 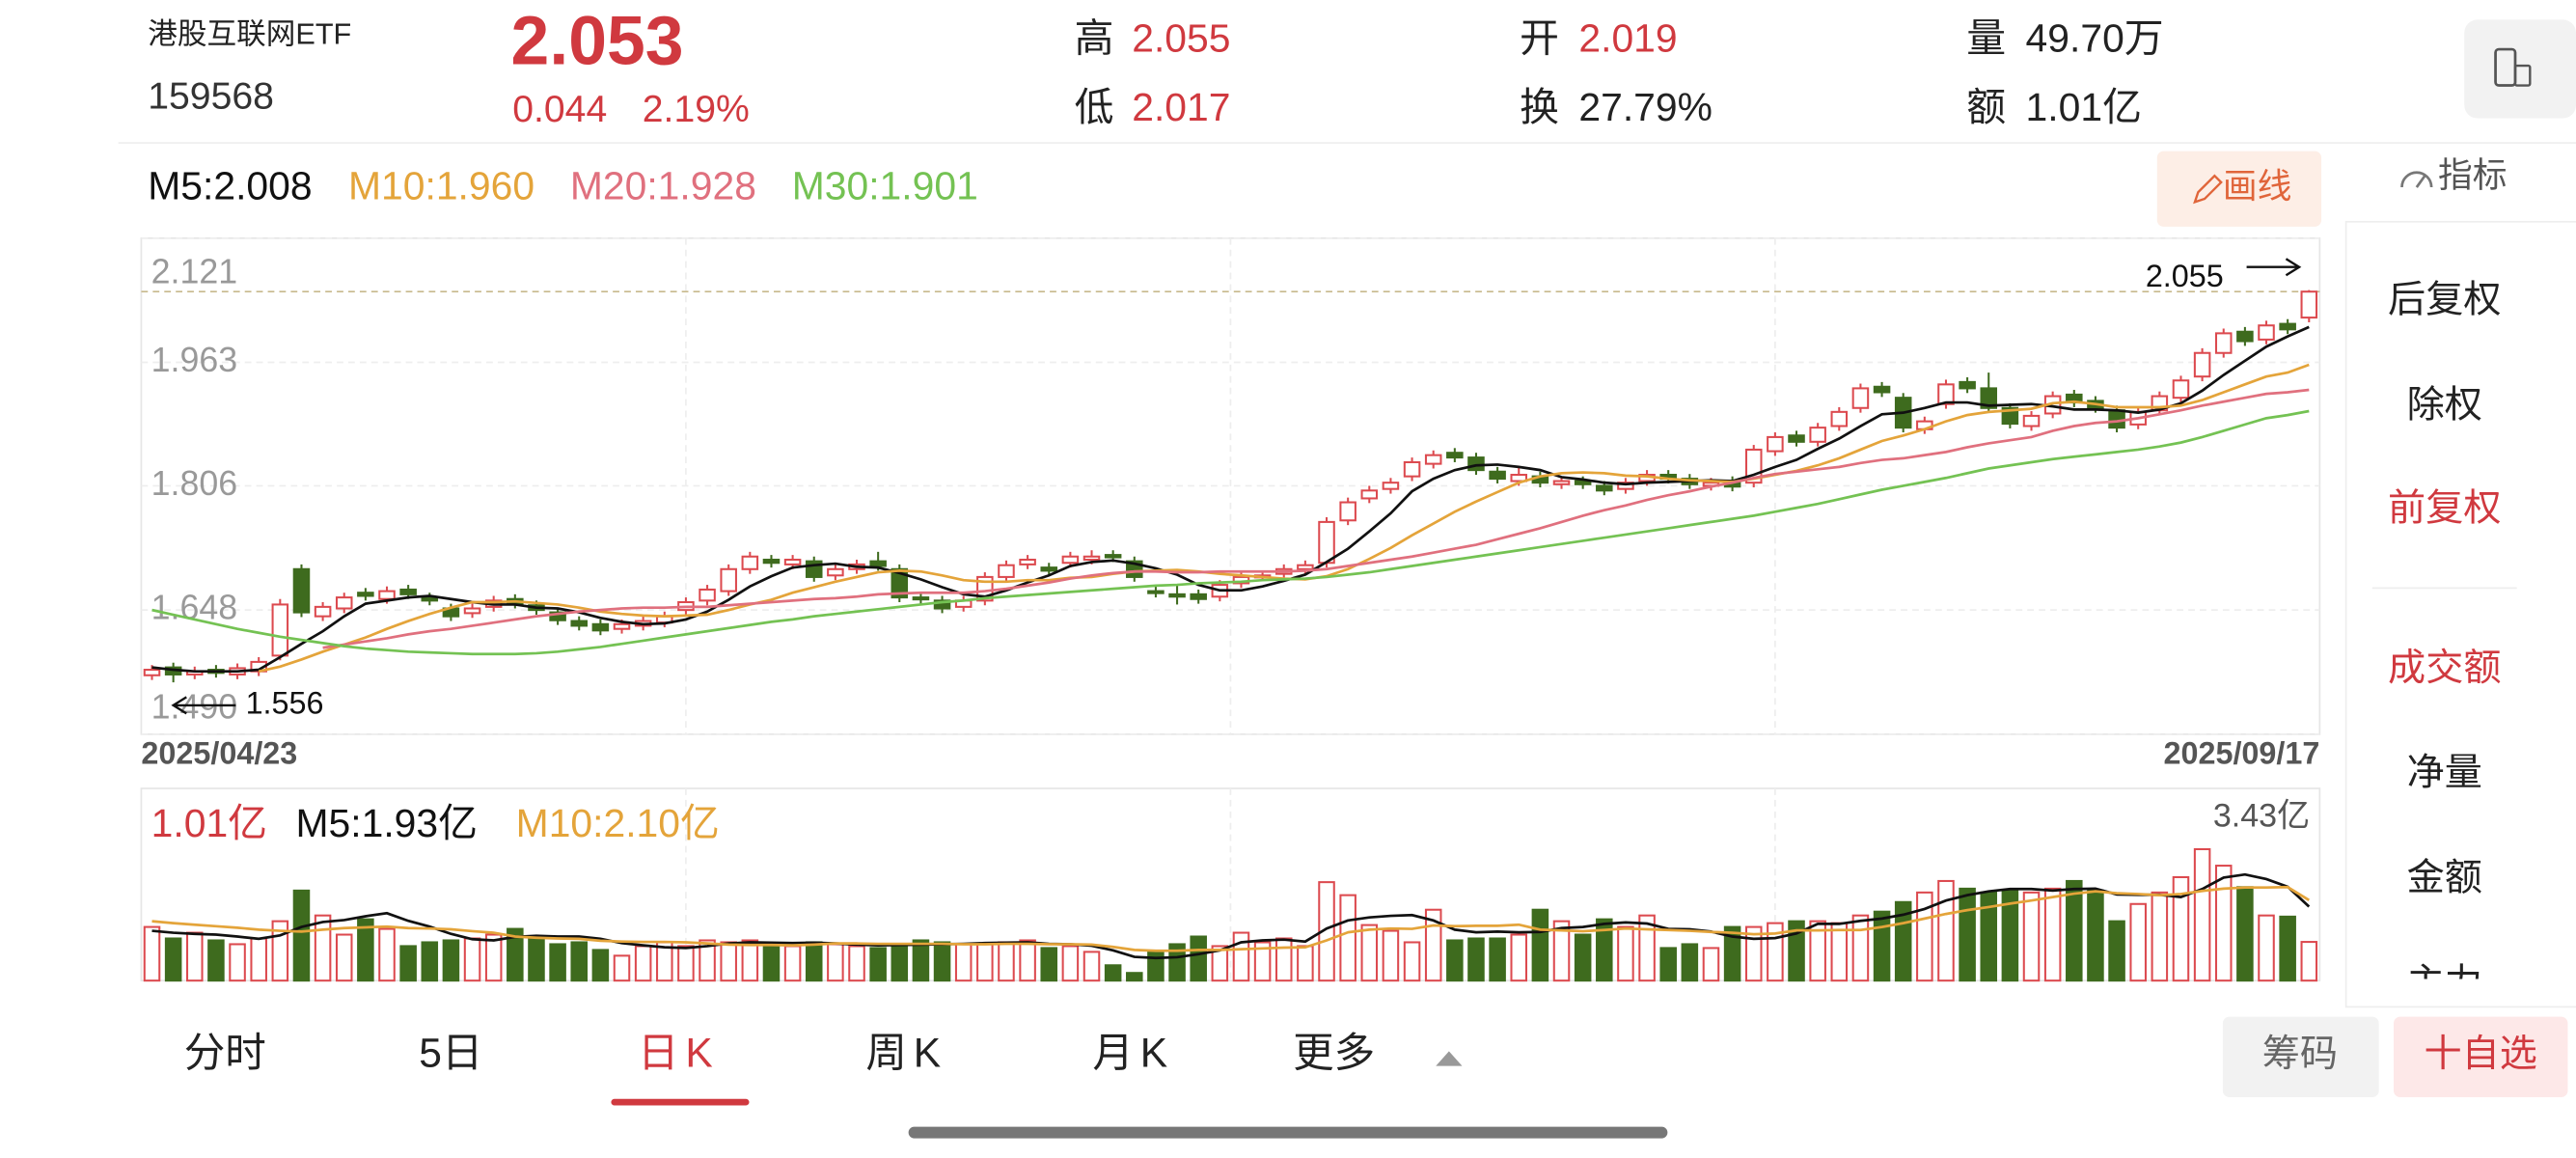 I want to click on chips-button: 筹码, so click(x=2301, y=1057).